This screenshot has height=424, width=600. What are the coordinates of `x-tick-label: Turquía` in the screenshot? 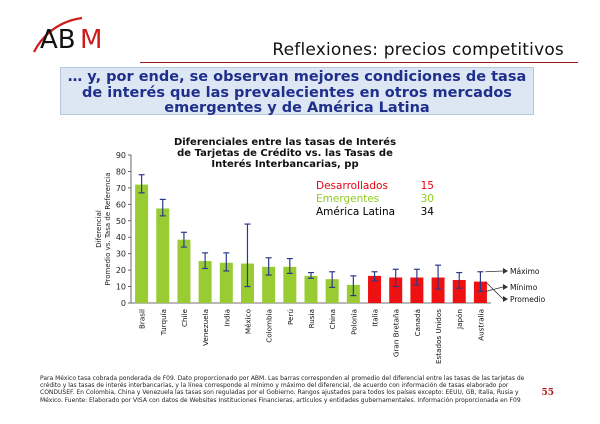 It's located at (163, 322).